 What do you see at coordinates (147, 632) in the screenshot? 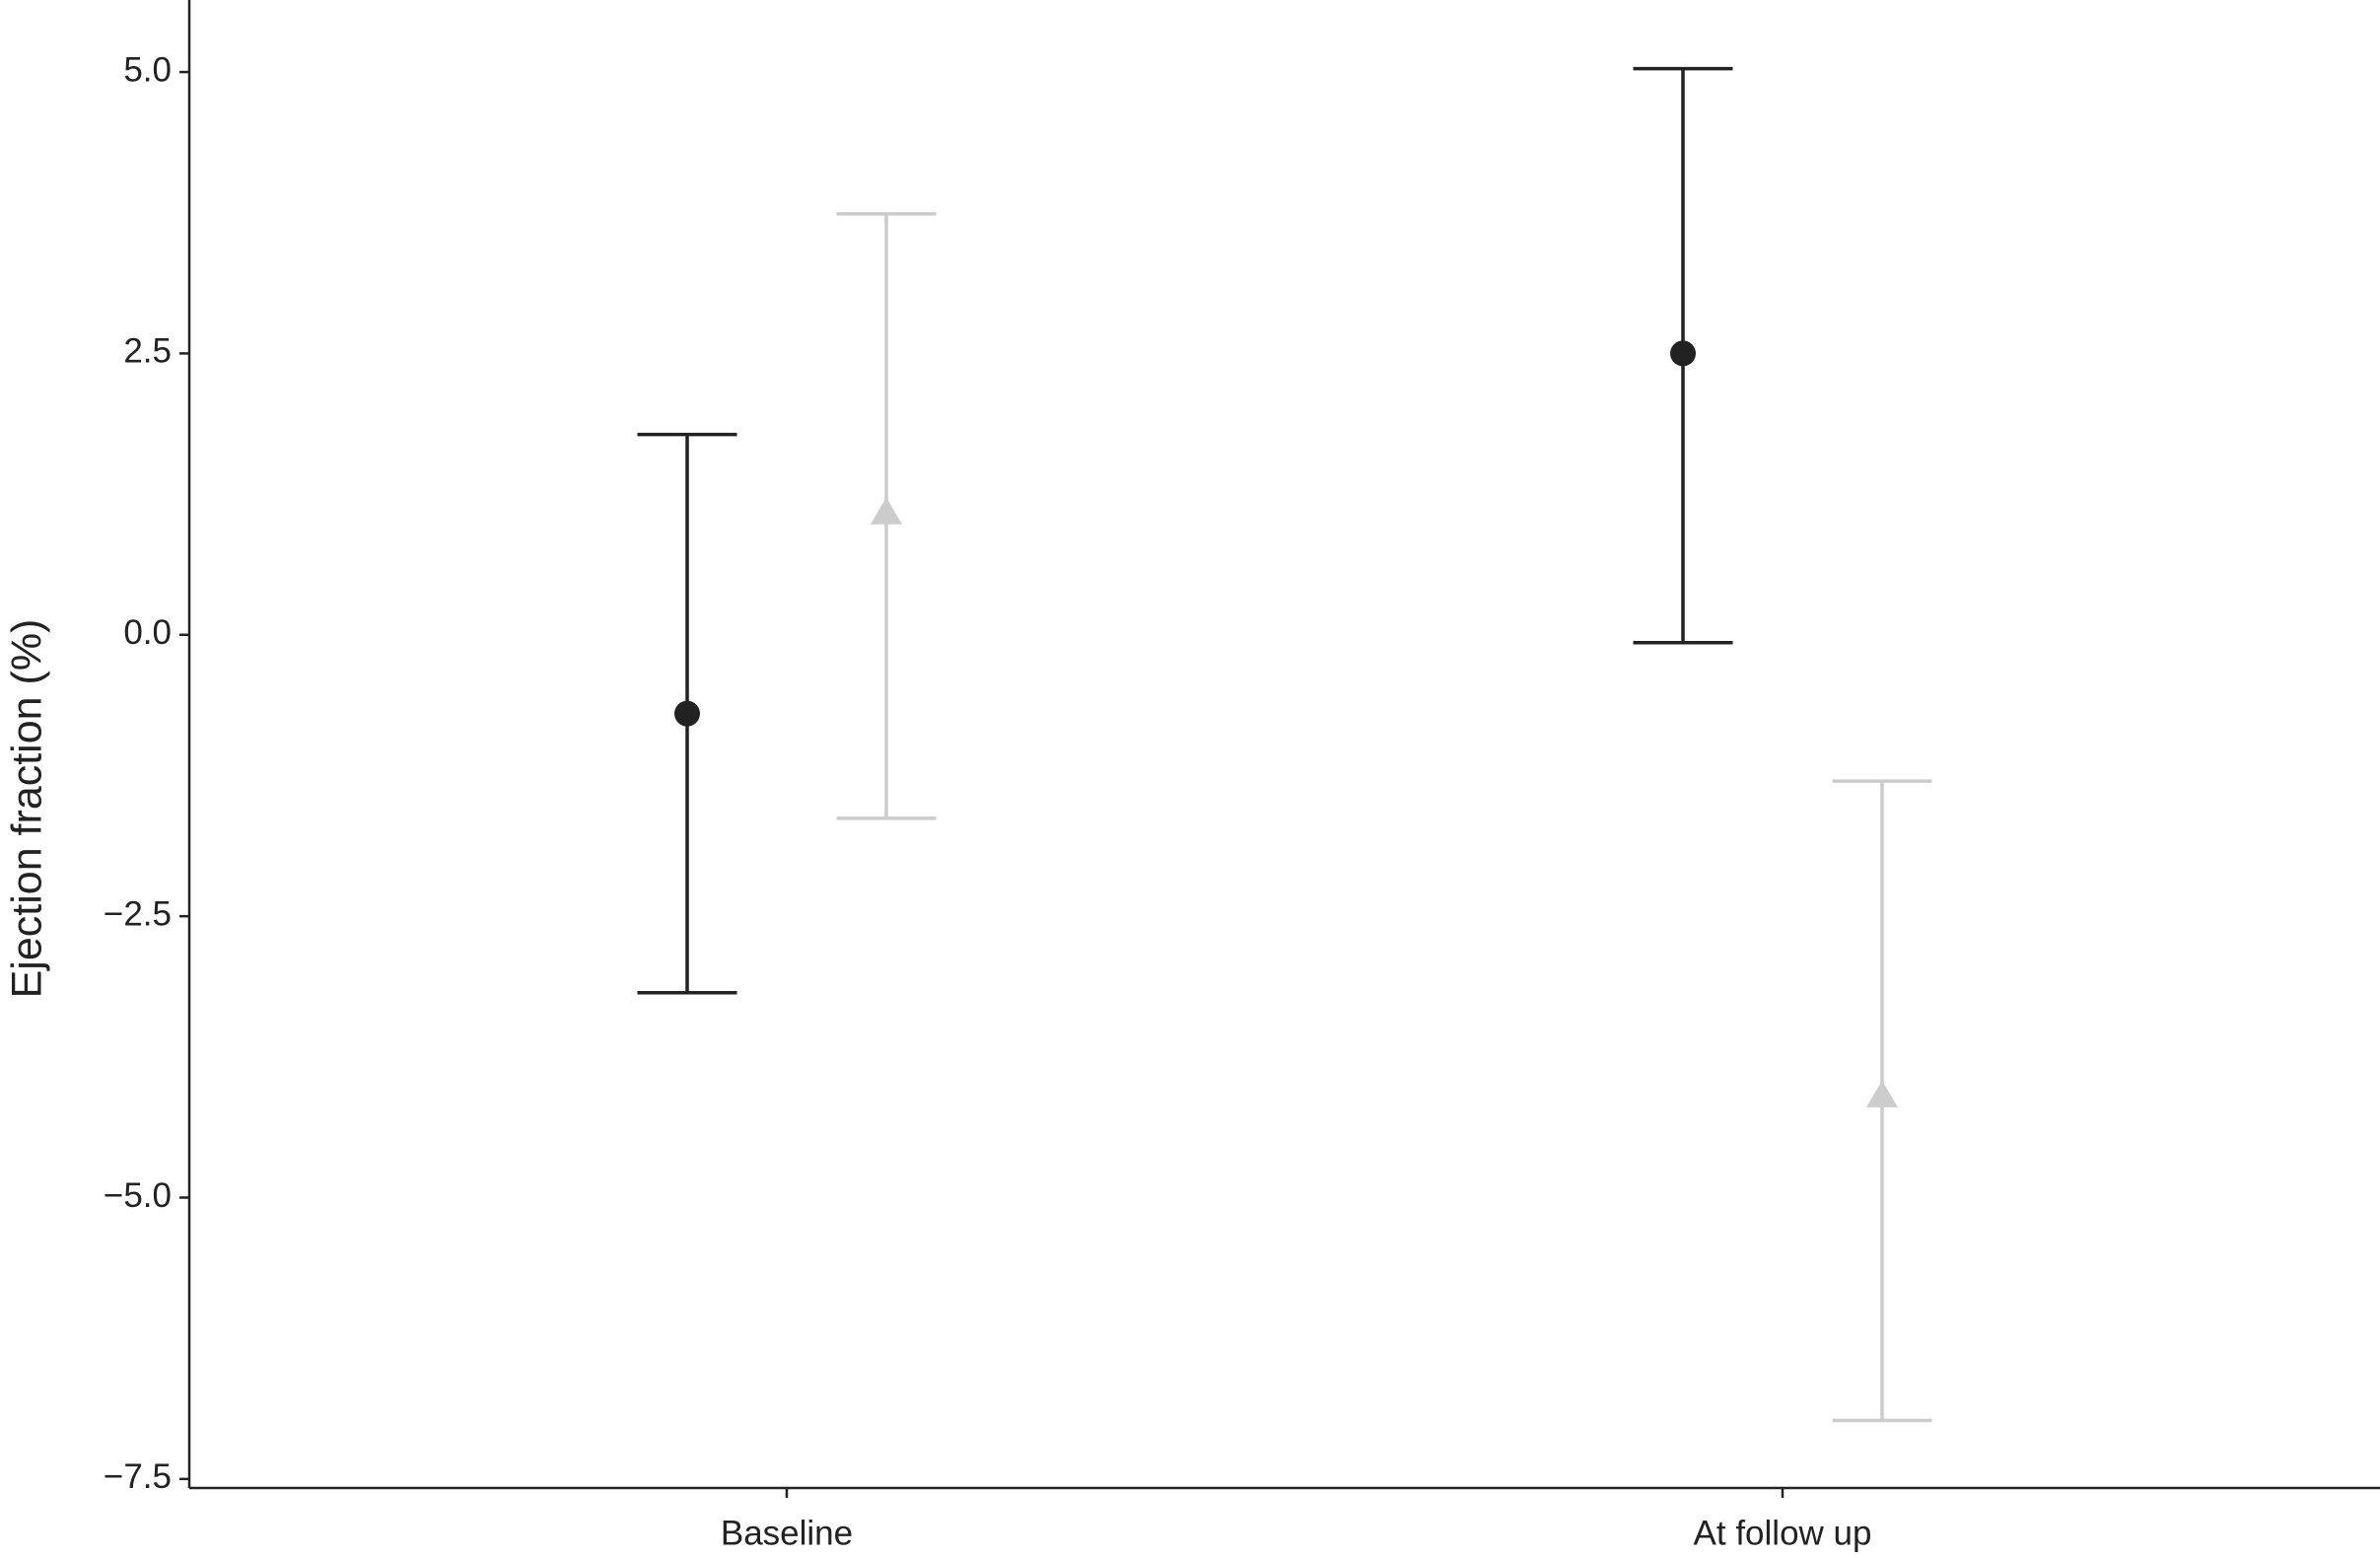
I see `y-tick-label: 0.0` at bounding box center [147, 632].